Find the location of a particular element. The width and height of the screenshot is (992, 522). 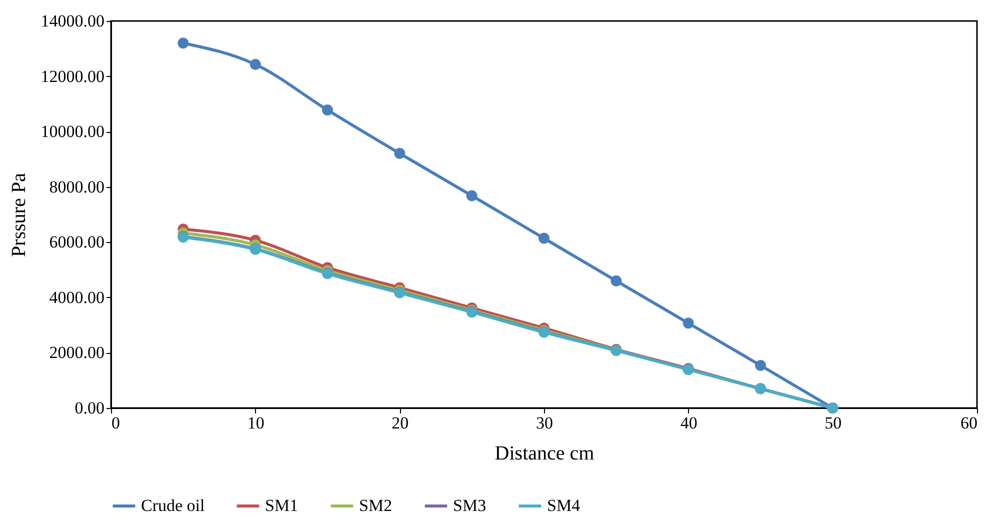

y-axis-title: Prssure Pa is located at coordinates (19, 214).